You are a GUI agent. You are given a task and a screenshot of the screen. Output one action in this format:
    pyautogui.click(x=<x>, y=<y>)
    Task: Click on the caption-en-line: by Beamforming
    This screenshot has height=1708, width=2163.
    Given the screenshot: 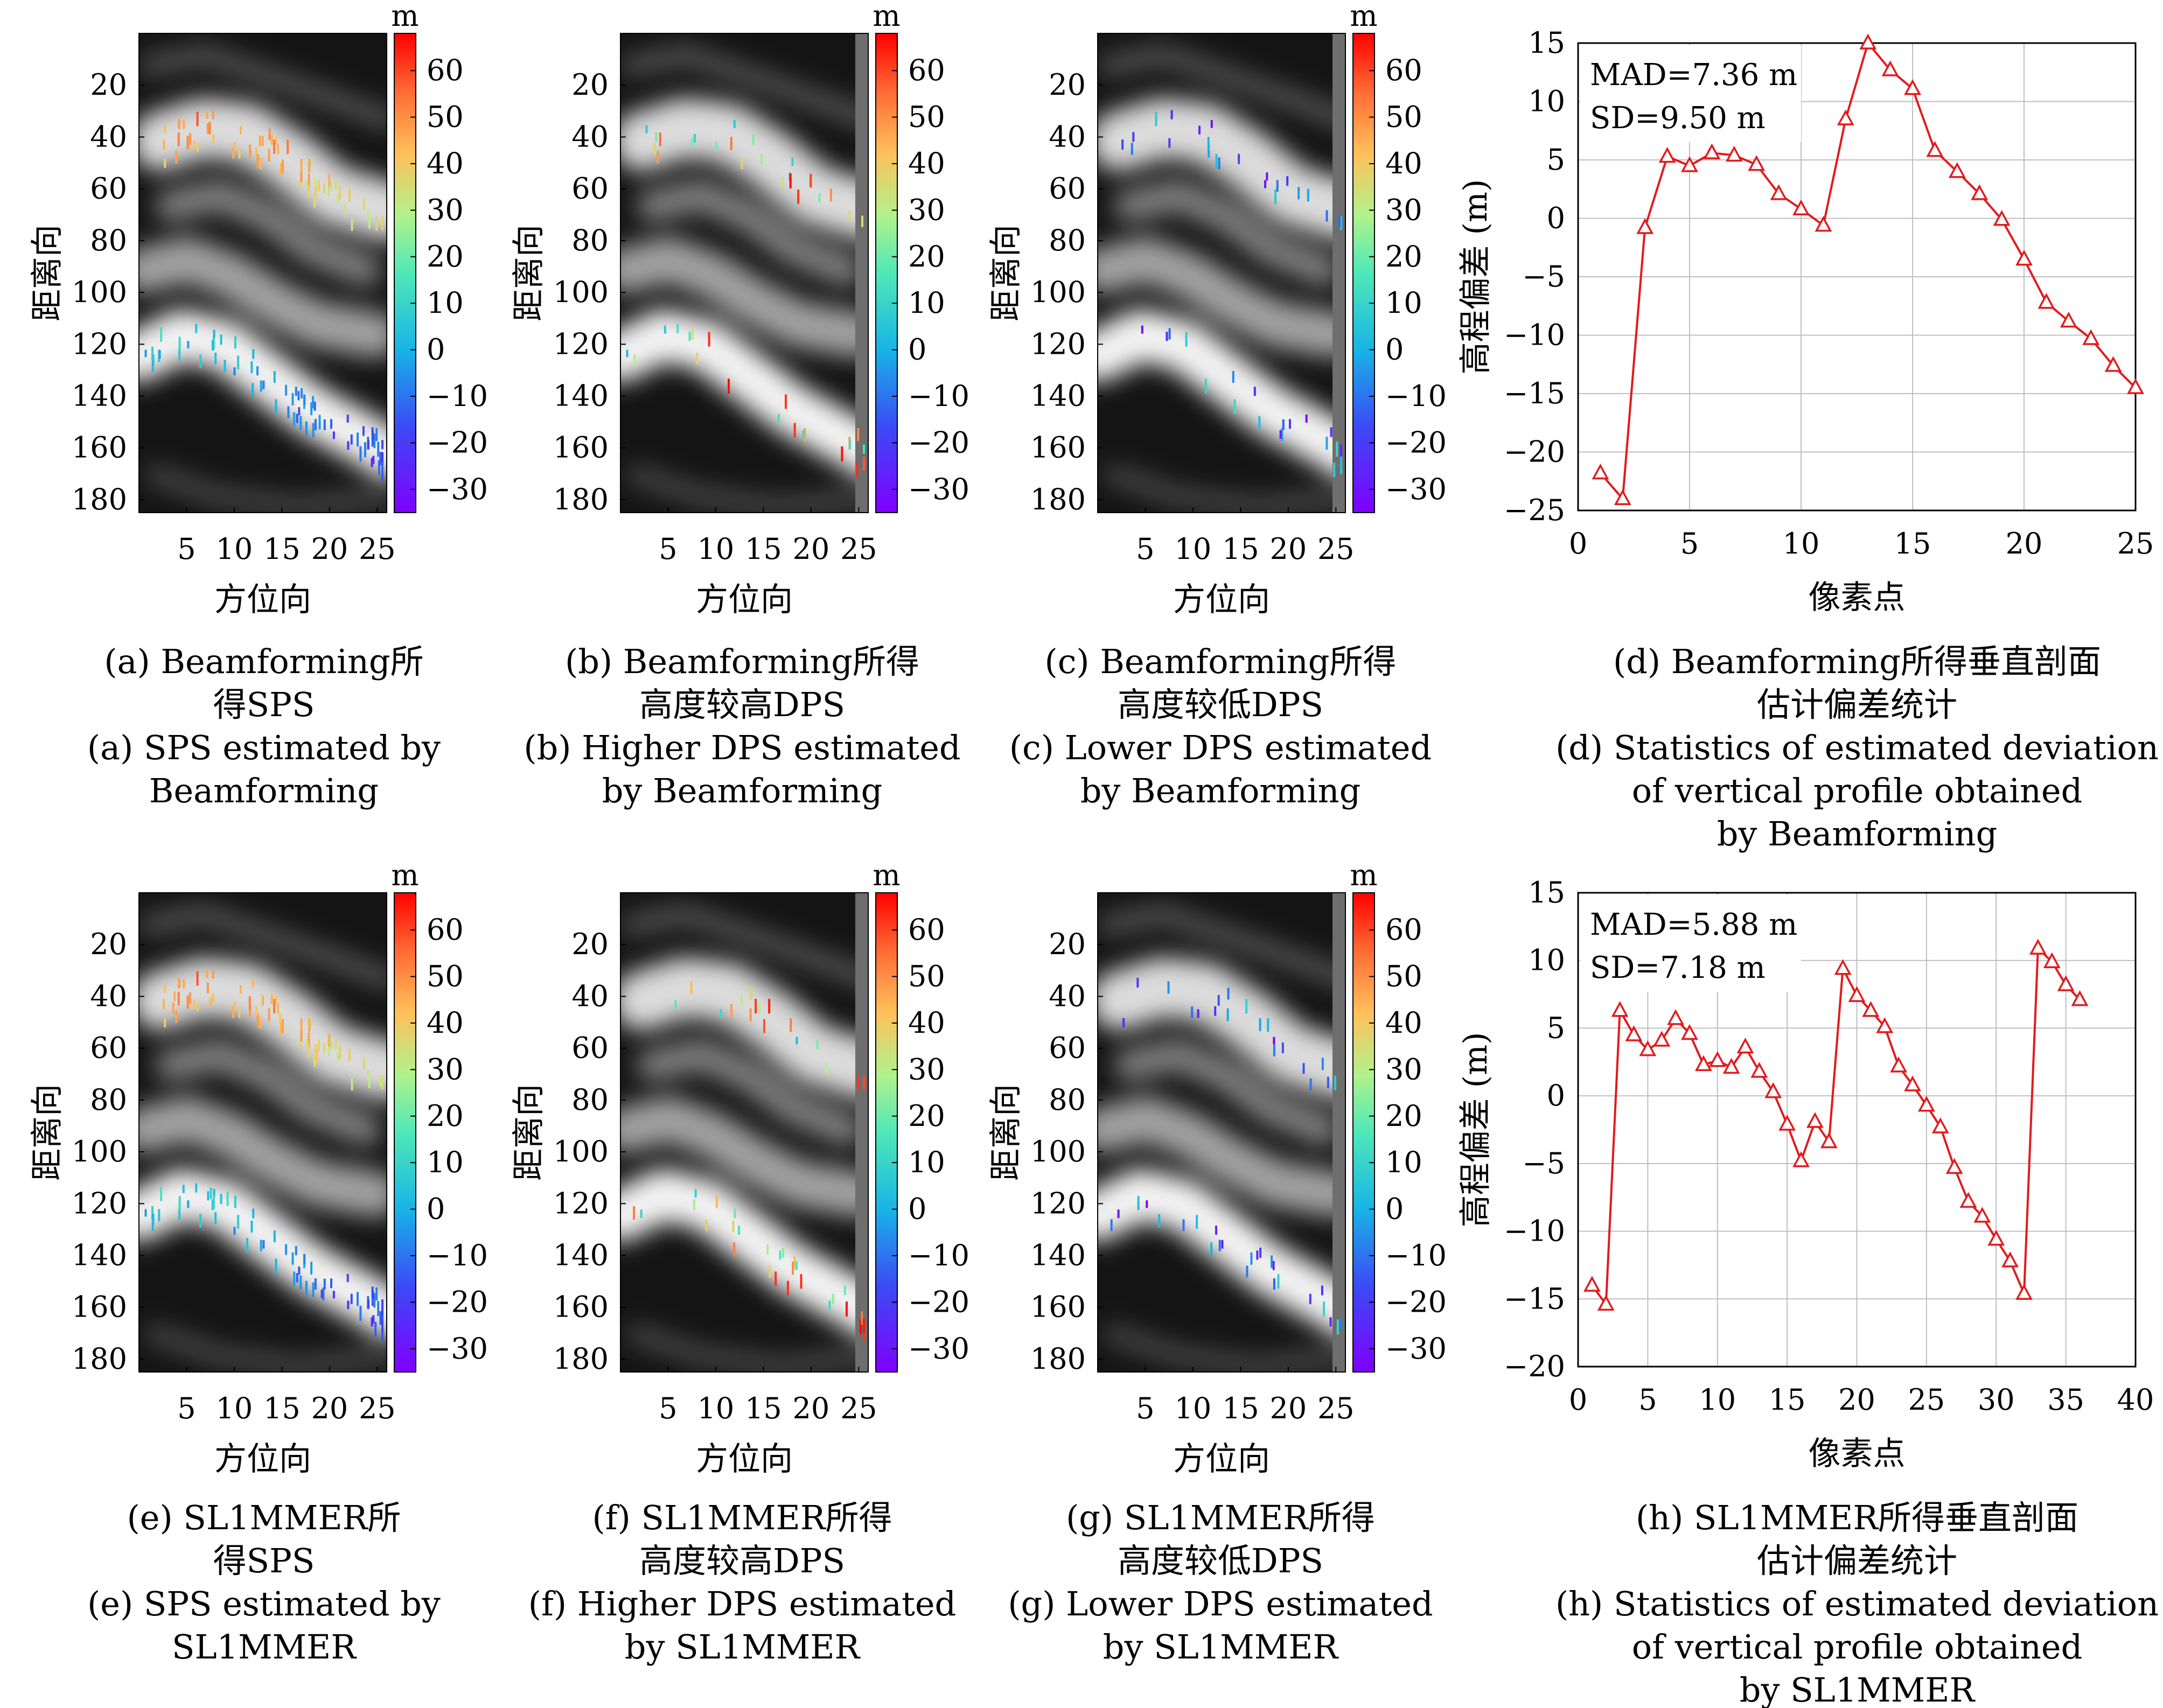 What is the action you would take?
    pyautogui.click(x=743, y=790)
    